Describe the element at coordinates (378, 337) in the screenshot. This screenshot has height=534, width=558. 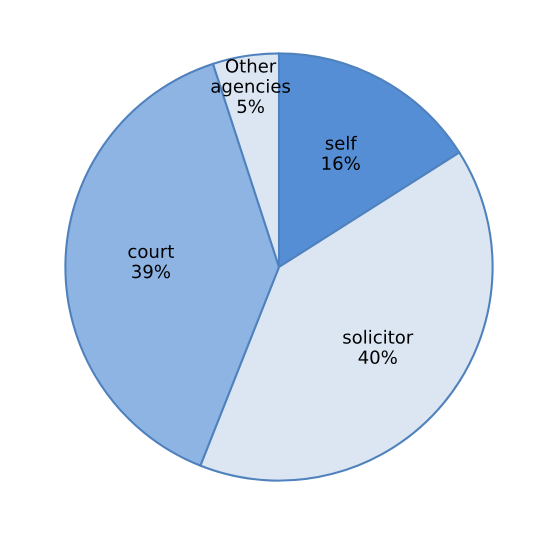
I see `slice-label: solicitor` at that location.